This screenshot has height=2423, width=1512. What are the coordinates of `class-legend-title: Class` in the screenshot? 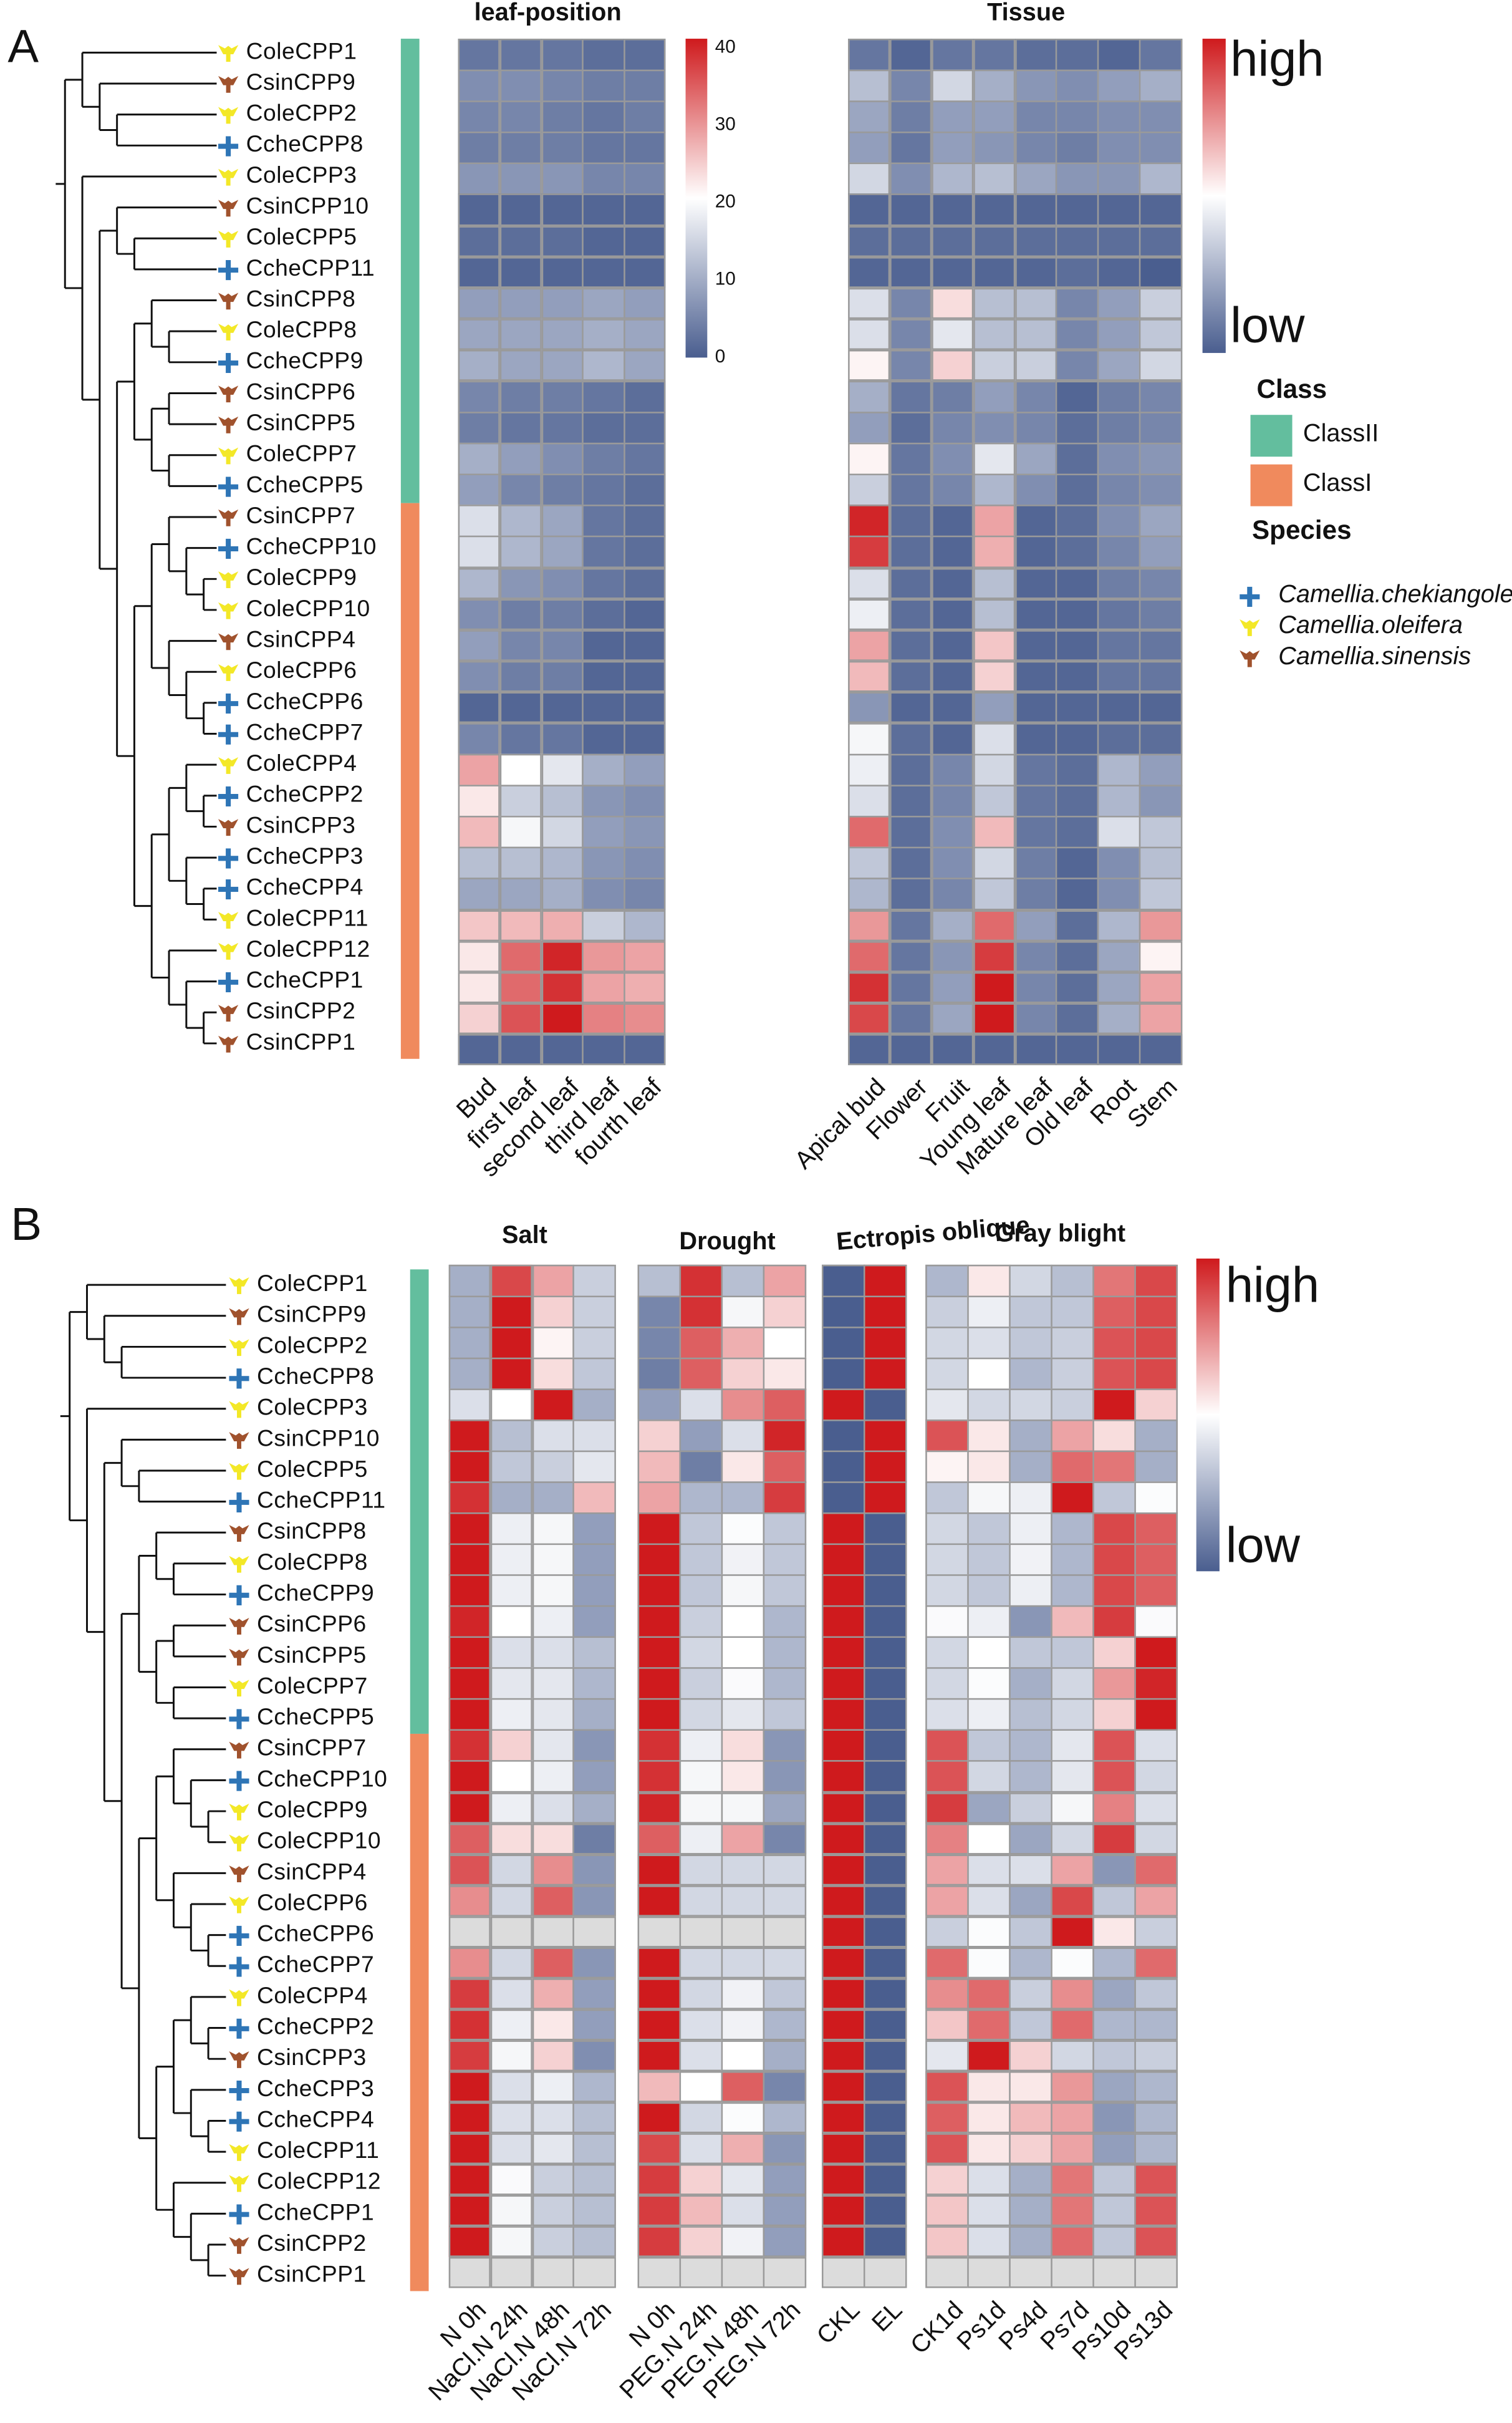 It's located at (1291, 389).